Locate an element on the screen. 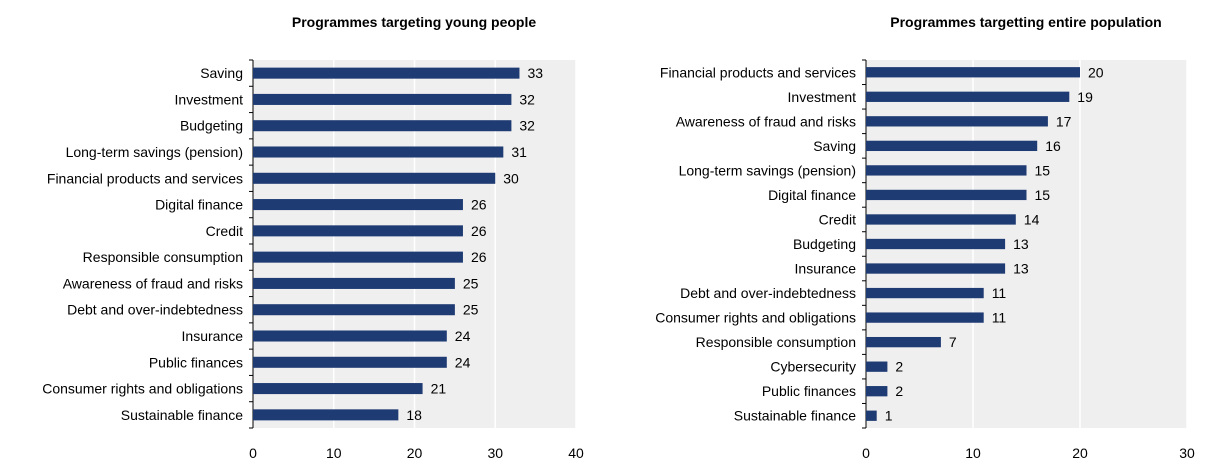  data-label: 19 is located at coordinates (1085, 97).